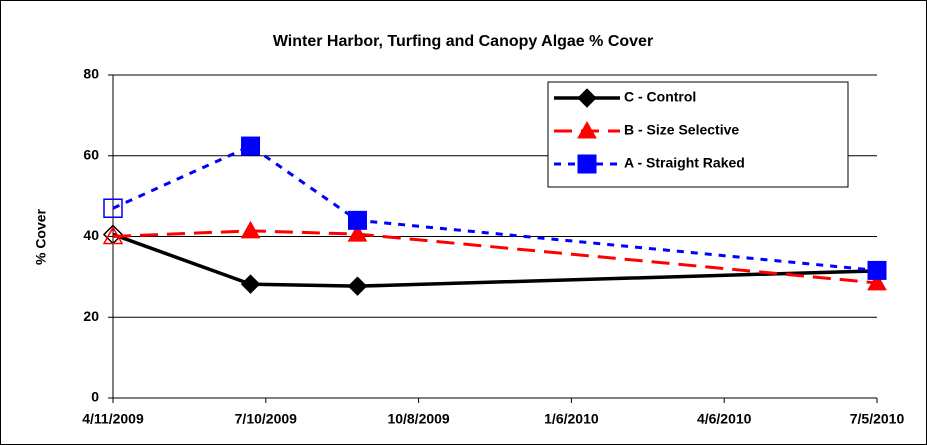 The width and height of the screenshot is (927, 445). Describe the element at coordinates (724, 419) in the screenshot. I see `x-tick-label: 4/6/2010` at that location.